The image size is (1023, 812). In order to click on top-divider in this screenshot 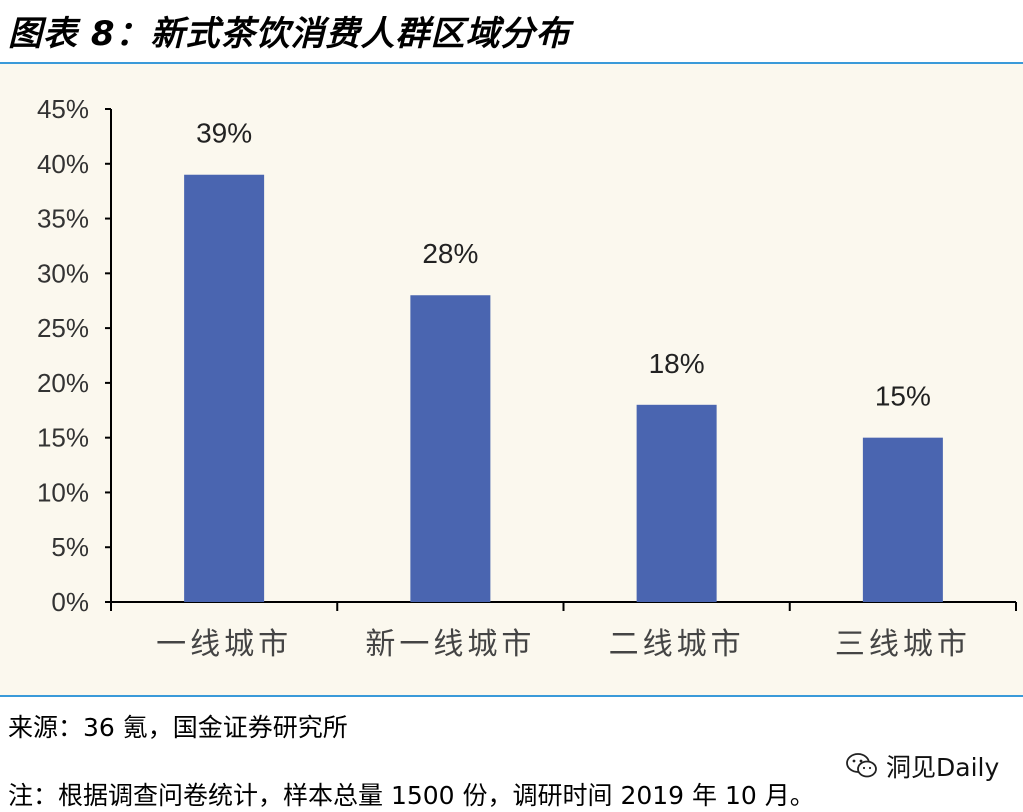, I will do `click(511, 63)`.